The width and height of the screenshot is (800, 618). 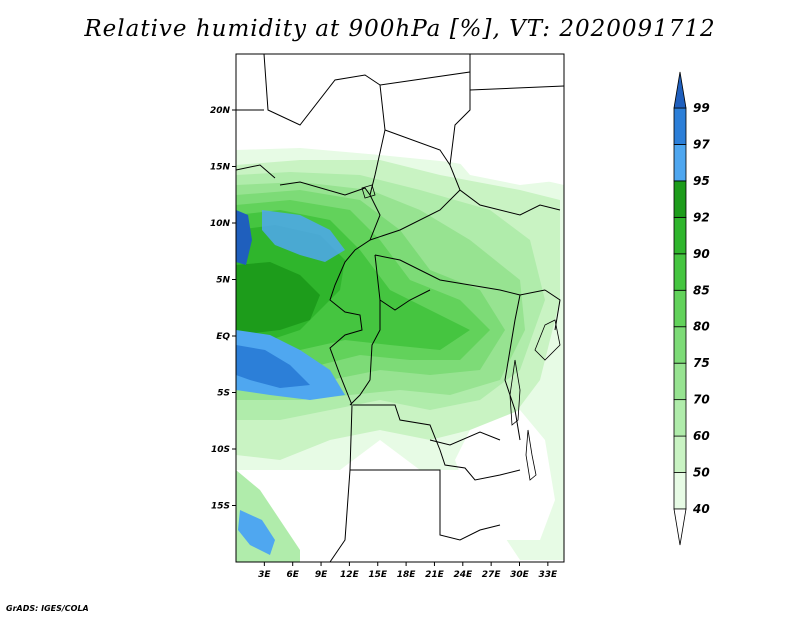 I want to click on colorbar-top-arrow, so click(x=680, y=90).